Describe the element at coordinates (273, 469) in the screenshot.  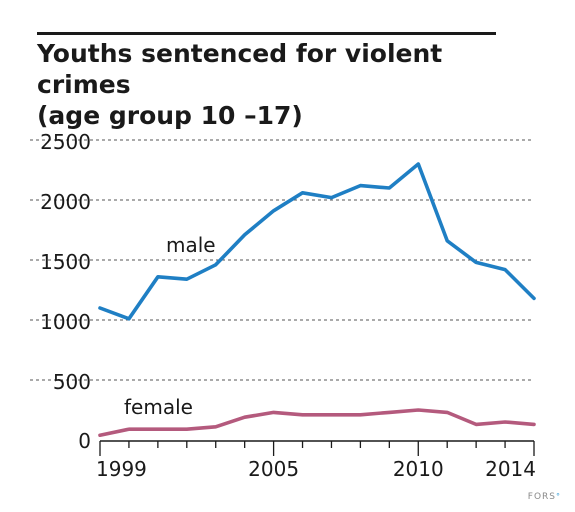
I see `x-tick-label-2005: 2005` at that location.